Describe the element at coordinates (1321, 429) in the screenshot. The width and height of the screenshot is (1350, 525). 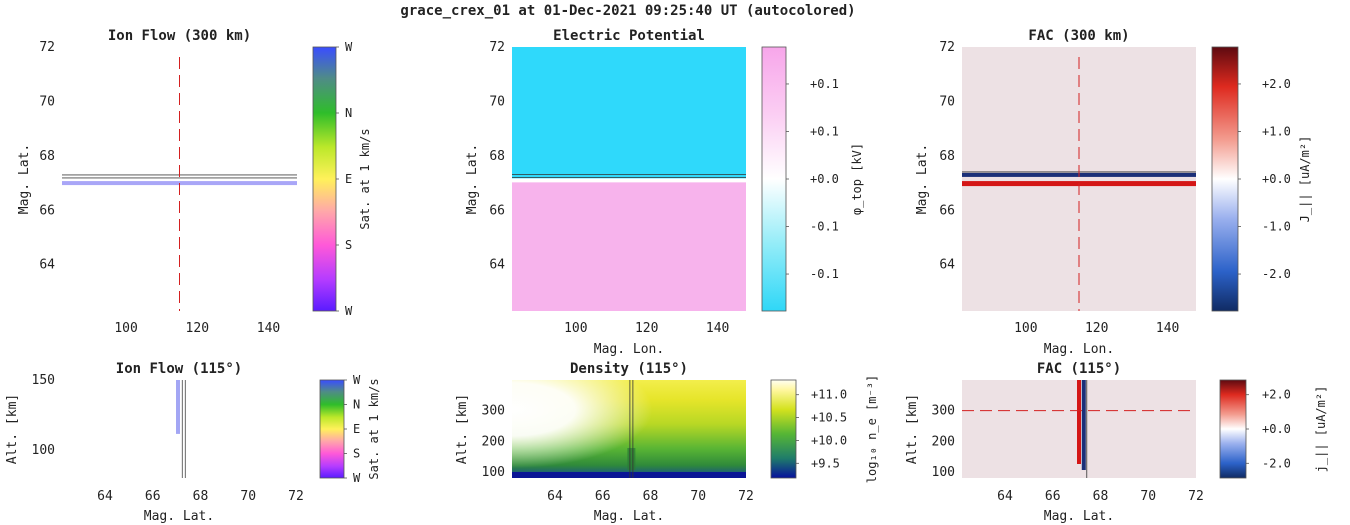
I see `colorbar-label: j_|| [uA/m²]` at that location.